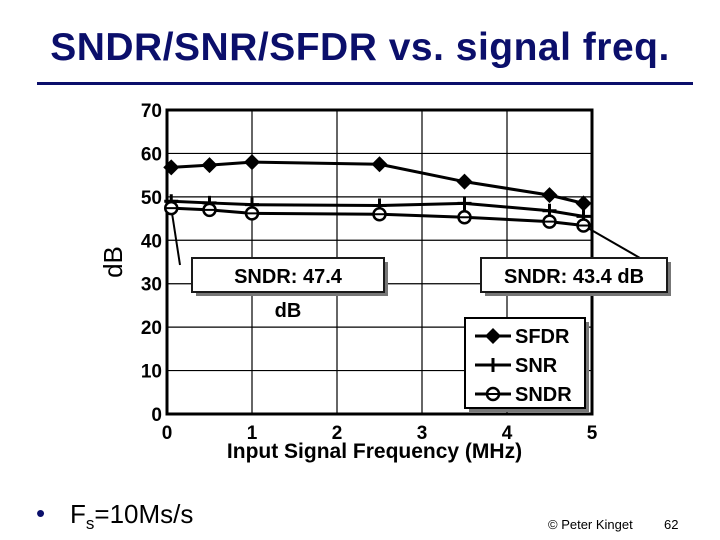 The height and width of the screenshot is (540, 720). What do you see at coordinates (144, 514) in the screenshot?
I see `bullet-text-post: =10Ms/s` at bounding box center [144, 514].